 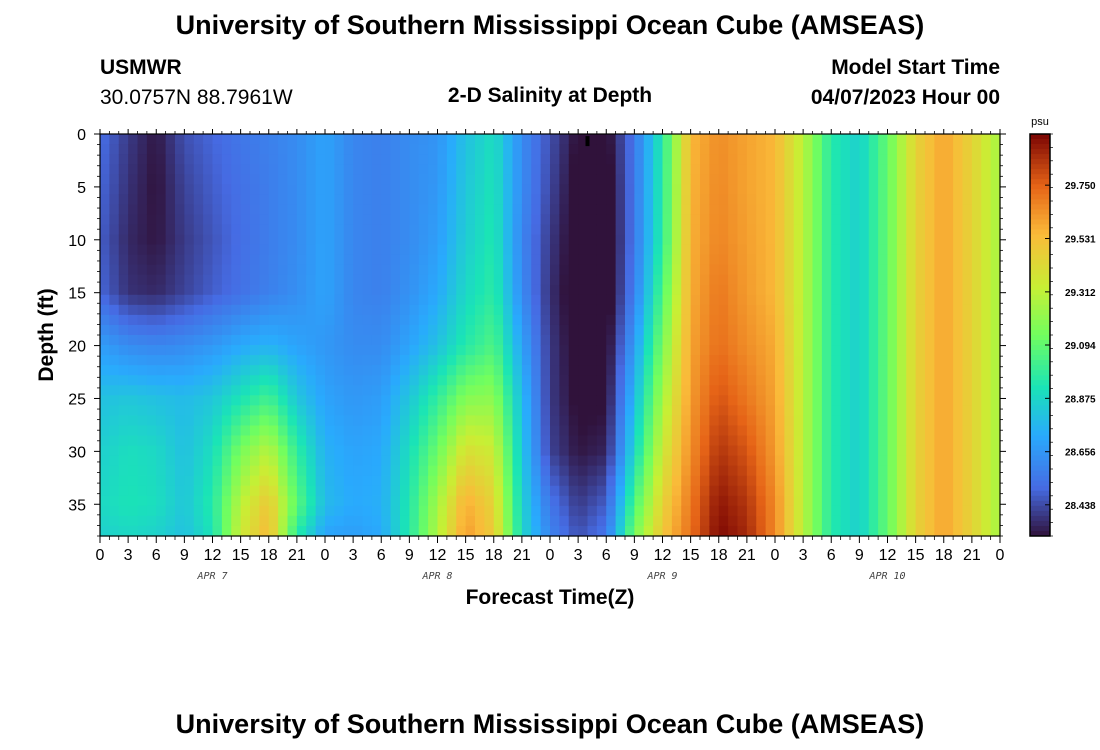 What do you see at coordinates (1080, 186) in the screenshot?
I see `colorbar-tick-label: 29.750` at bounding box center [1080, 186].